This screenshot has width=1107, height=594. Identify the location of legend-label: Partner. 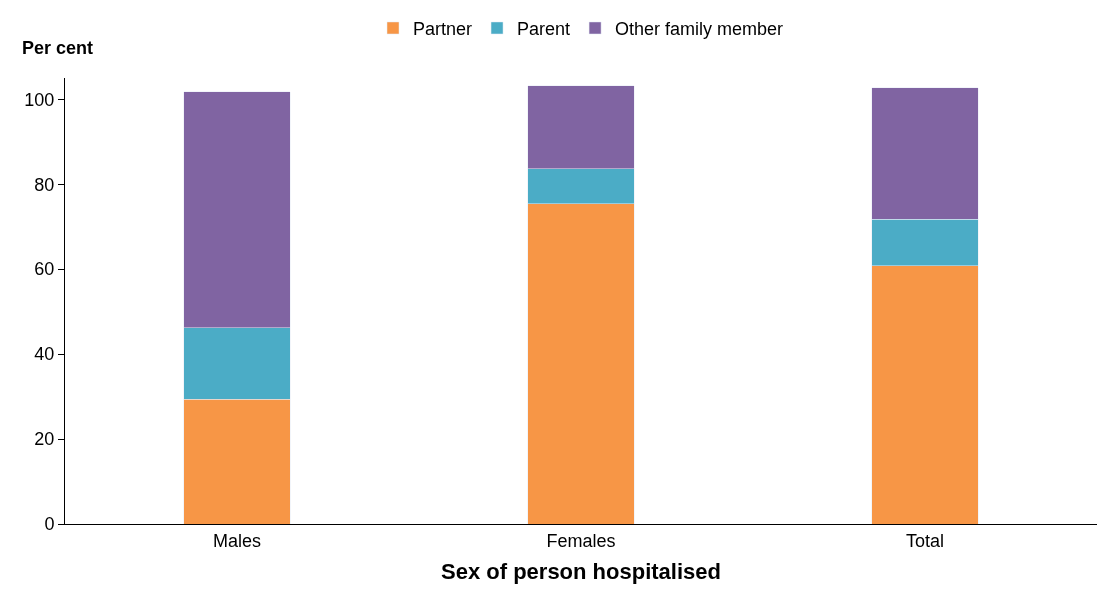
(443, 29).